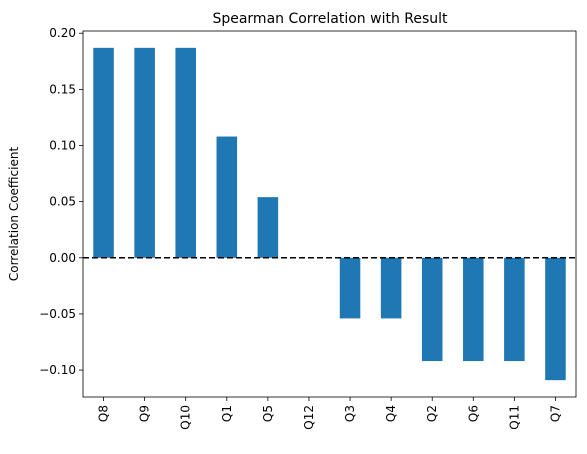  What do you see at coordinates (227, 197) in the screenshot?
I see `bar-q1` at bounding box center [227, 197].